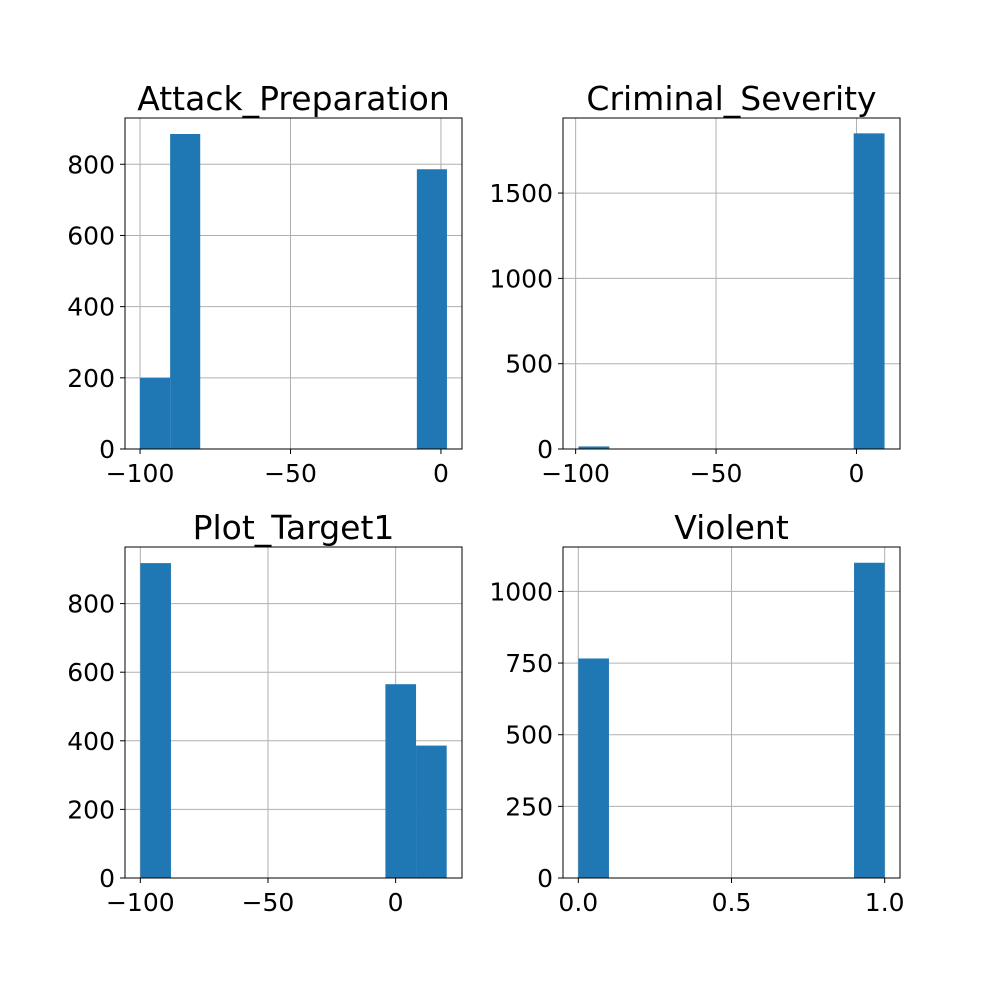  What do you see at coordinates (578, 902) in the screenshot?
I see `x-tick-label: 0.0` at bounding box center [578, 902].